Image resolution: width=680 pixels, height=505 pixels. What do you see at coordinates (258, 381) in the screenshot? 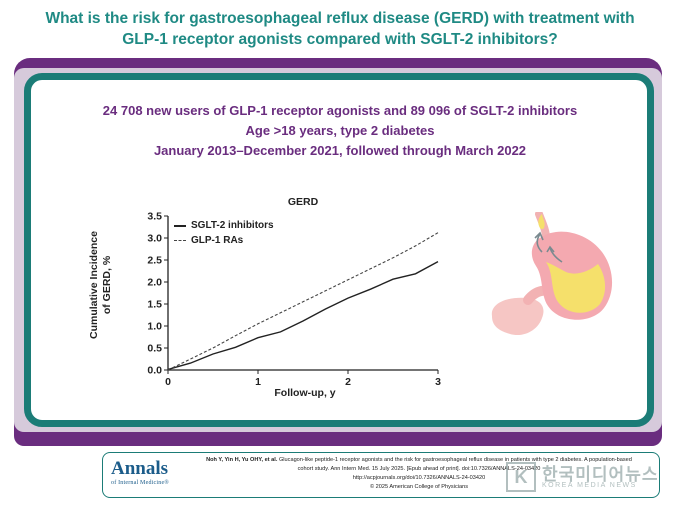
I see `x-tick-label-1: 1` at bounding box center [258, 381].